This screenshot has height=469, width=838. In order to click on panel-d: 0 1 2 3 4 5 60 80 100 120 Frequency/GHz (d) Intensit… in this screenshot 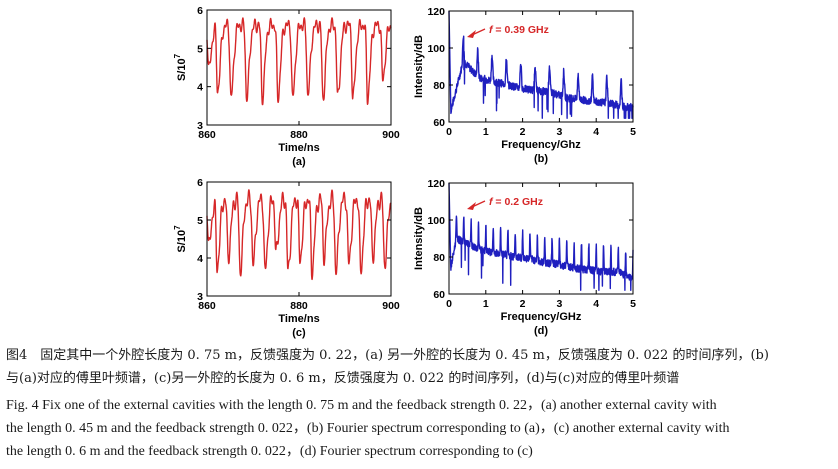, I will do `click(524, 257)`.